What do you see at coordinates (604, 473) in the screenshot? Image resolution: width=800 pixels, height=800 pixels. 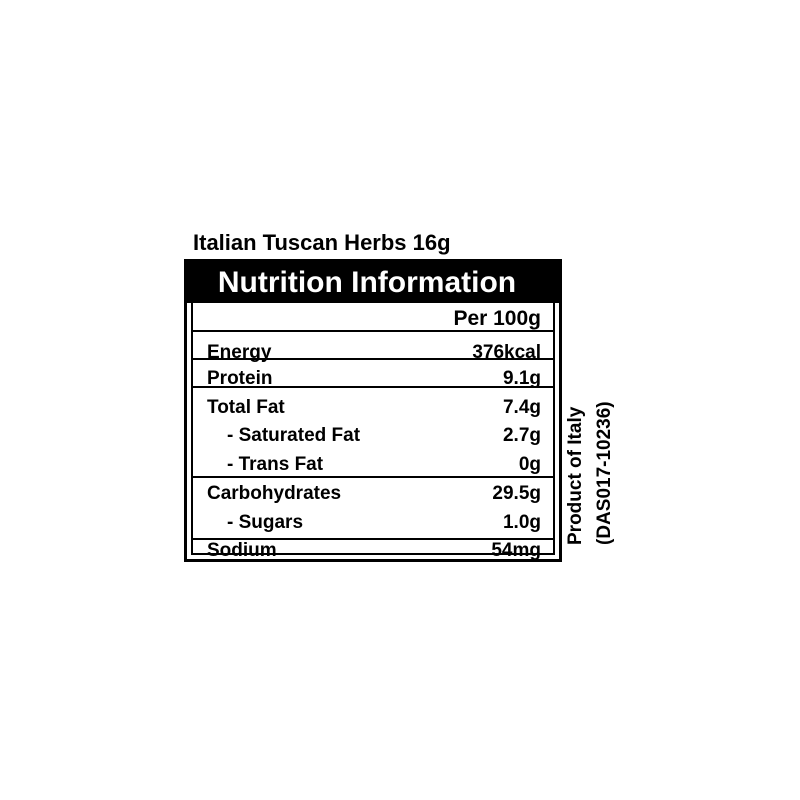 I see `product-code: (DAS017-10236)` at bounding box center [604, 473].